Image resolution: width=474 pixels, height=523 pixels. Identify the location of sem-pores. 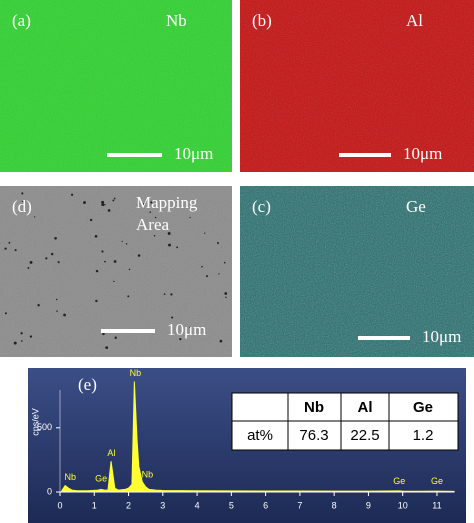
(116, 271).